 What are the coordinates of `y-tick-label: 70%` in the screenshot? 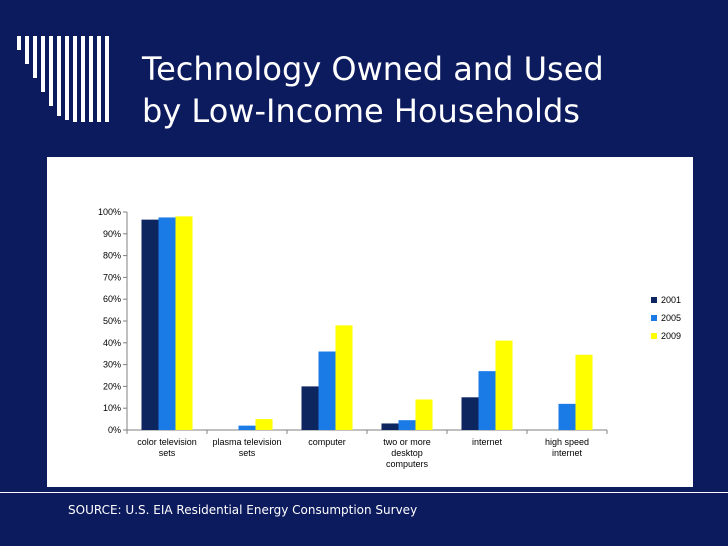 It's located at (112, 277).